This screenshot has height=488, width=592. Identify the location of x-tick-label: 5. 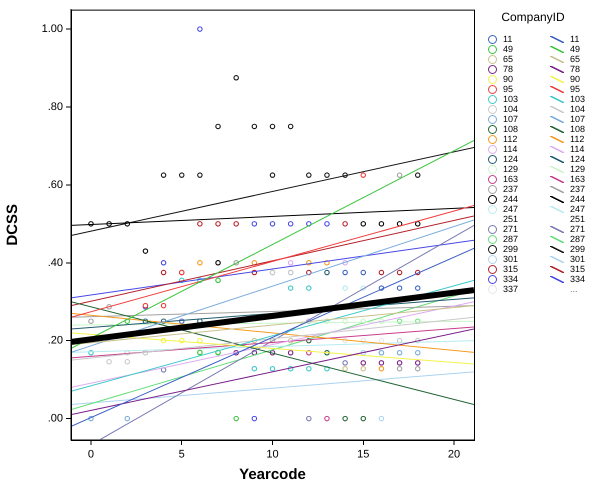
(181, 454).